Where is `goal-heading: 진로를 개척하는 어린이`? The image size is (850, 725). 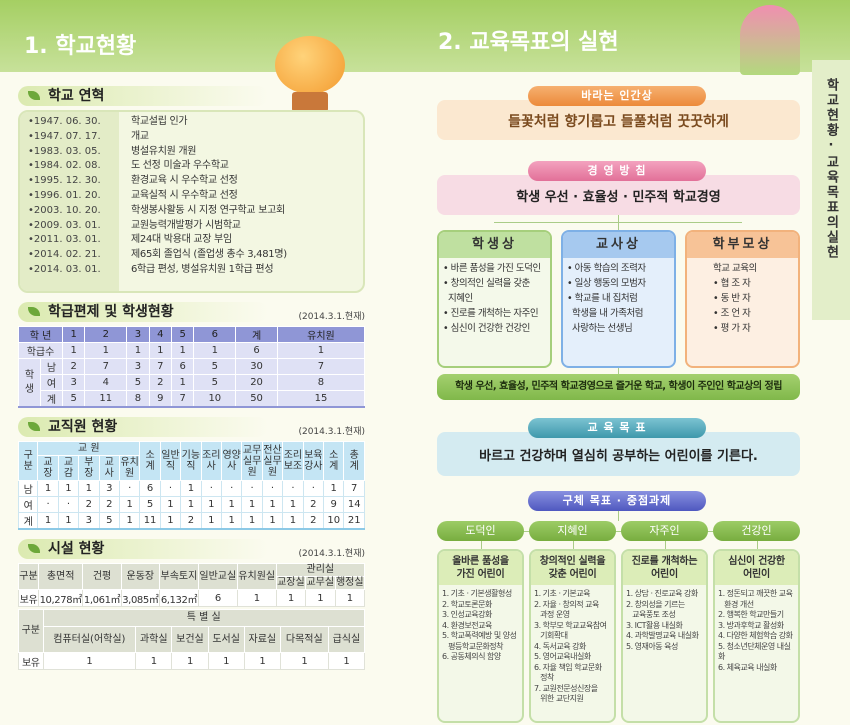
goal-heading: 진로를 개척하는 어린이 is located at coordinates (664, 568).